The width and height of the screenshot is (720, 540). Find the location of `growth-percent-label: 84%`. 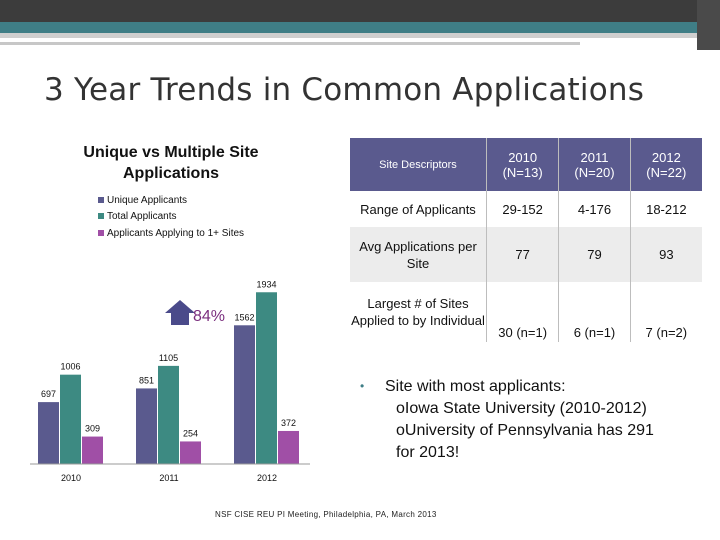

growth-percent-label: 84% is located at coordinates (209, 316).